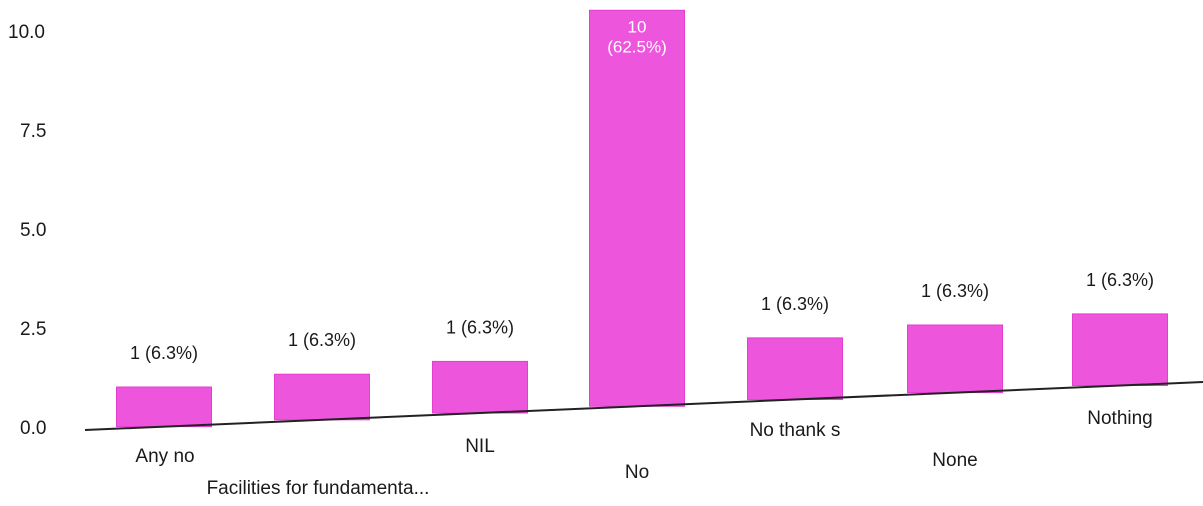 The width and height of the screenshot is (1203, 506). Describe the element at coordinates (164, 456) in the screenshot. I see `category-label: Any no` at that location.